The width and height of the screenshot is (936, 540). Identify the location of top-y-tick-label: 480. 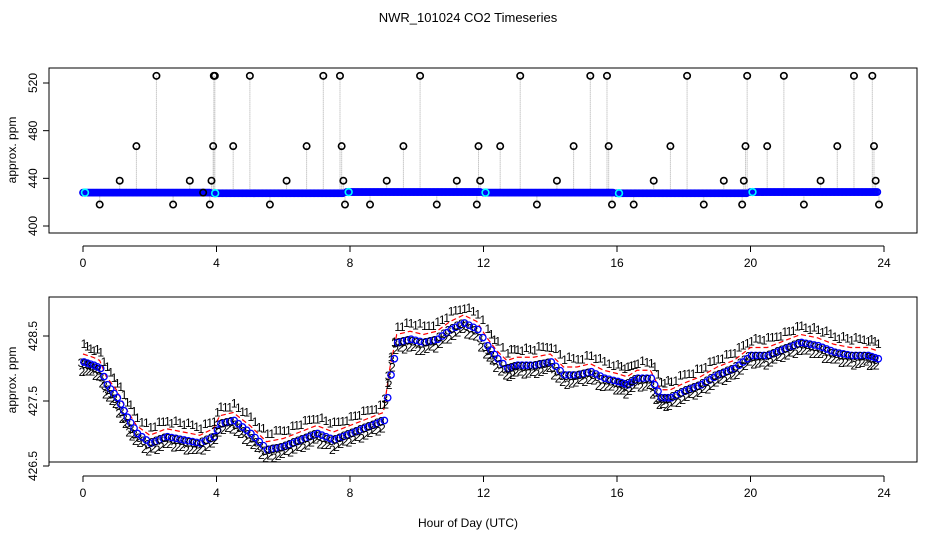
(33, 130).